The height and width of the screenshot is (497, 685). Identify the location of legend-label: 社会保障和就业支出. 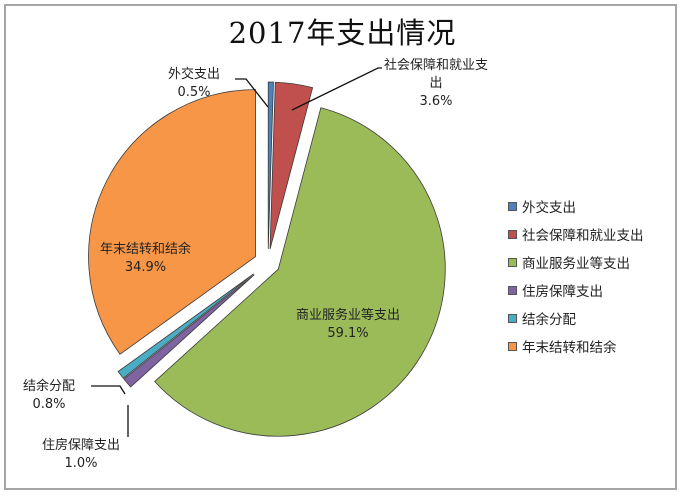
(583, 236).